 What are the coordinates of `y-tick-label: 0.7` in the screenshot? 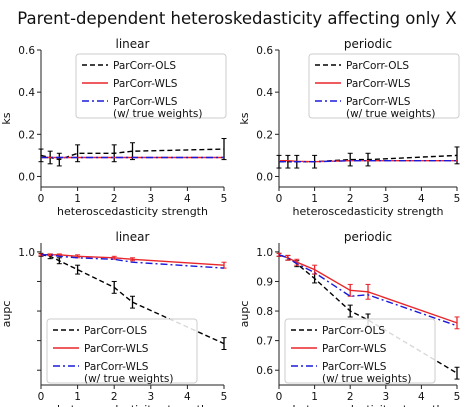 It's located at (264, 342).